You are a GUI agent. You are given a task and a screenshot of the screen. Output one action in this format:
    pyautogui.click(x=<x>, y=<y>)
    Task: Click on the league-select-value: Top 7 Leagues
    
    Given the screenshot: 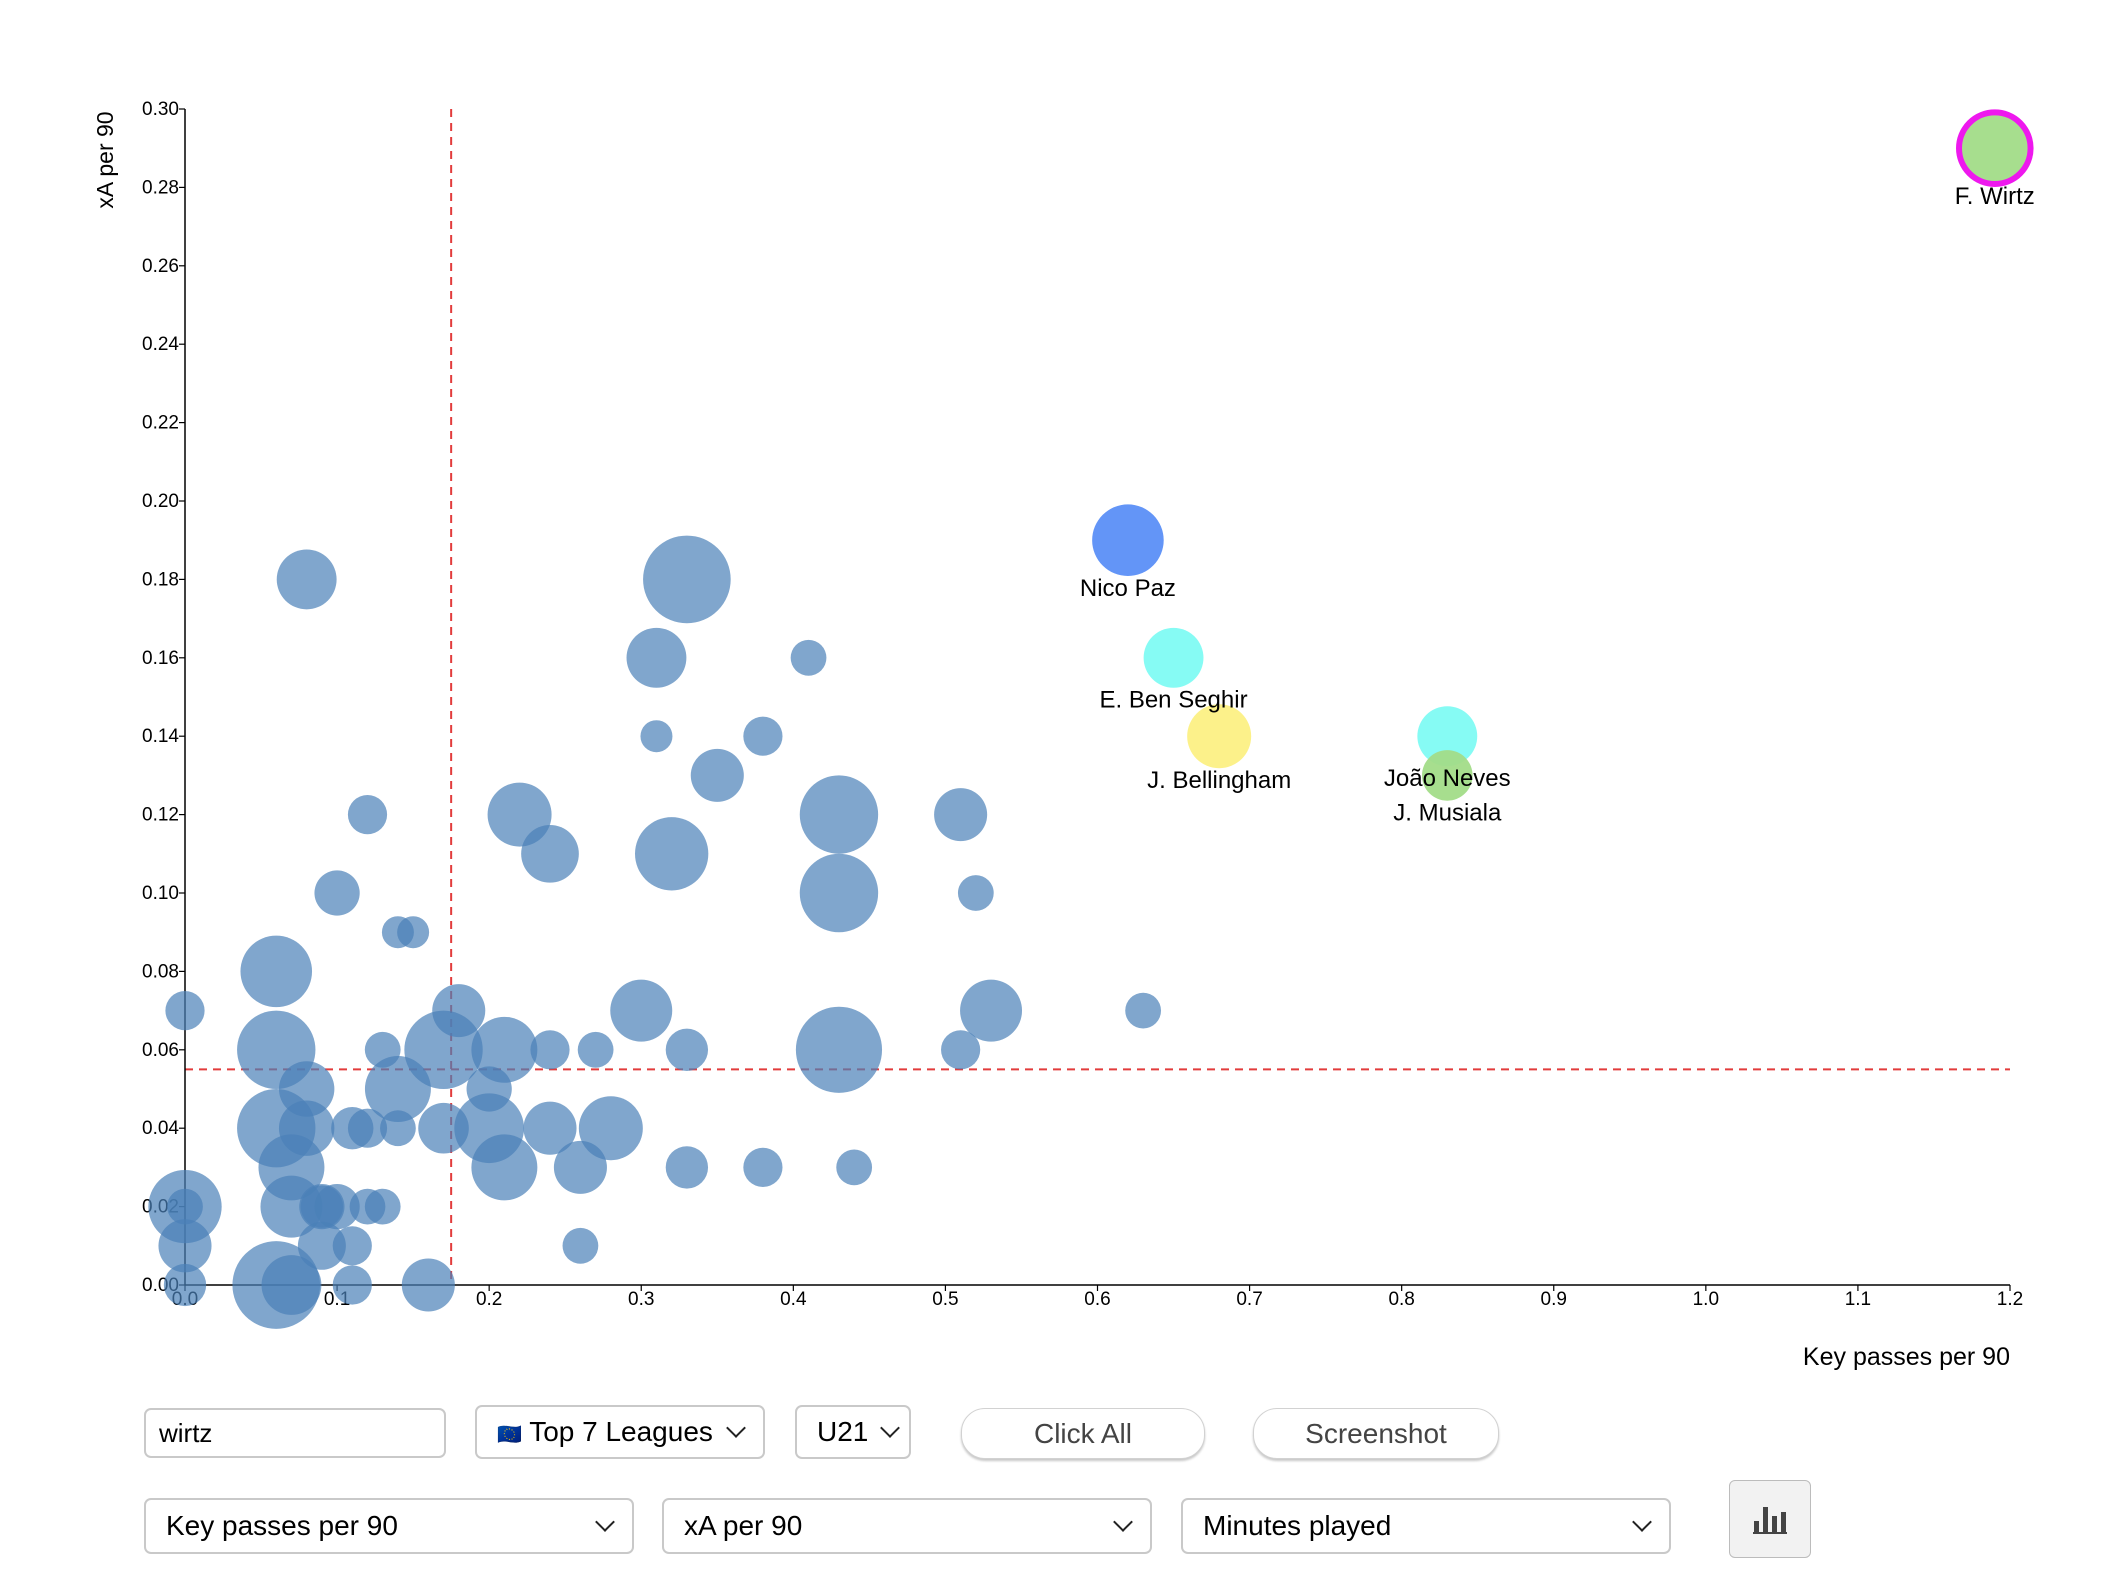 What is the action you would take?
    pyautogui.click(x=621, y=1431)
    